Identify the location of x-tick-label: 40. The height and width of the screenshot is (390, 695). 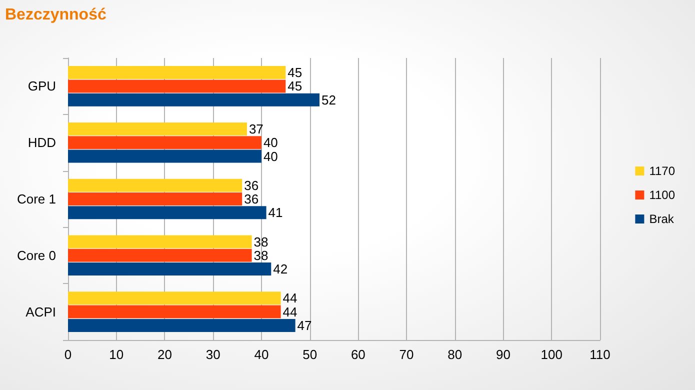
(261, 354).